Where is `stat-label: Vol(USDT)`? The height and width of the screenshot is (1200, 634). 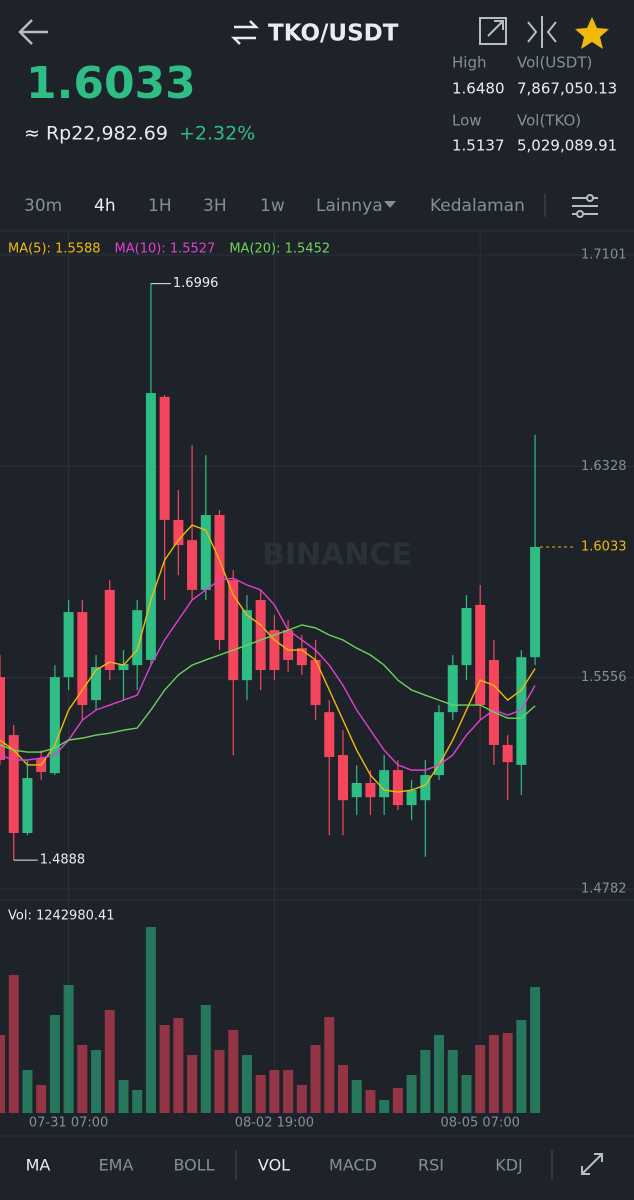 stat-label: Vol(USDT) is located at coordinates (554, 63).